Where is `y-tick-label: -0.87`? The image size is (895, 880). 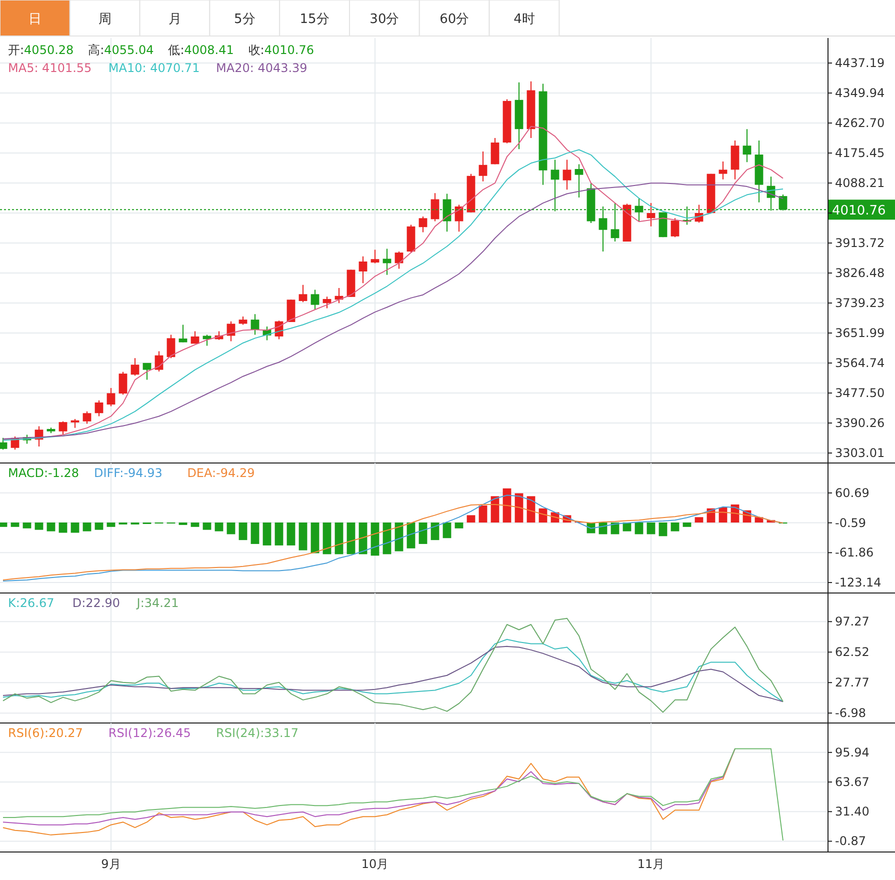 y-tick-label: -0.87 is located at coordinates (850, 841).